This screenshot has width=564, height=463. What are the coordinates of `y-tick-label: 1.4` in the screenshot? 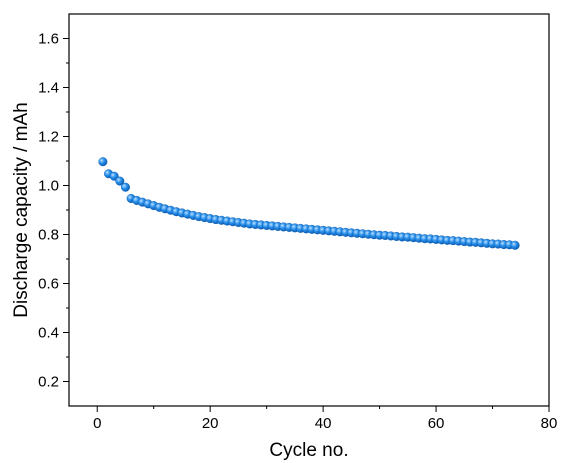 It's located at (48, 88).